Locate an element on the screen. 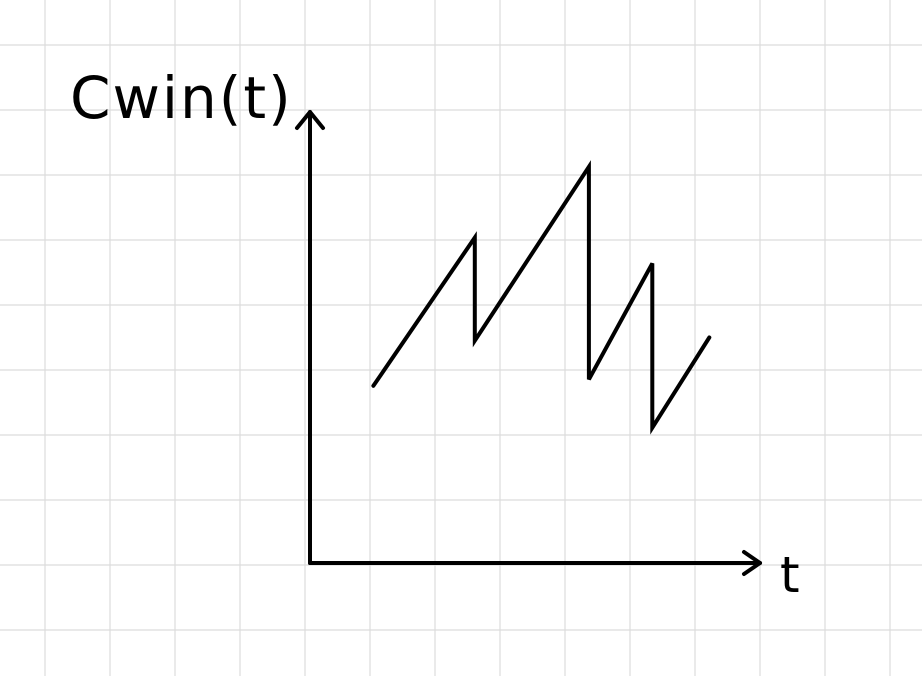  y-axis-label: Cwin(t) is located at coordinates (181, 98).